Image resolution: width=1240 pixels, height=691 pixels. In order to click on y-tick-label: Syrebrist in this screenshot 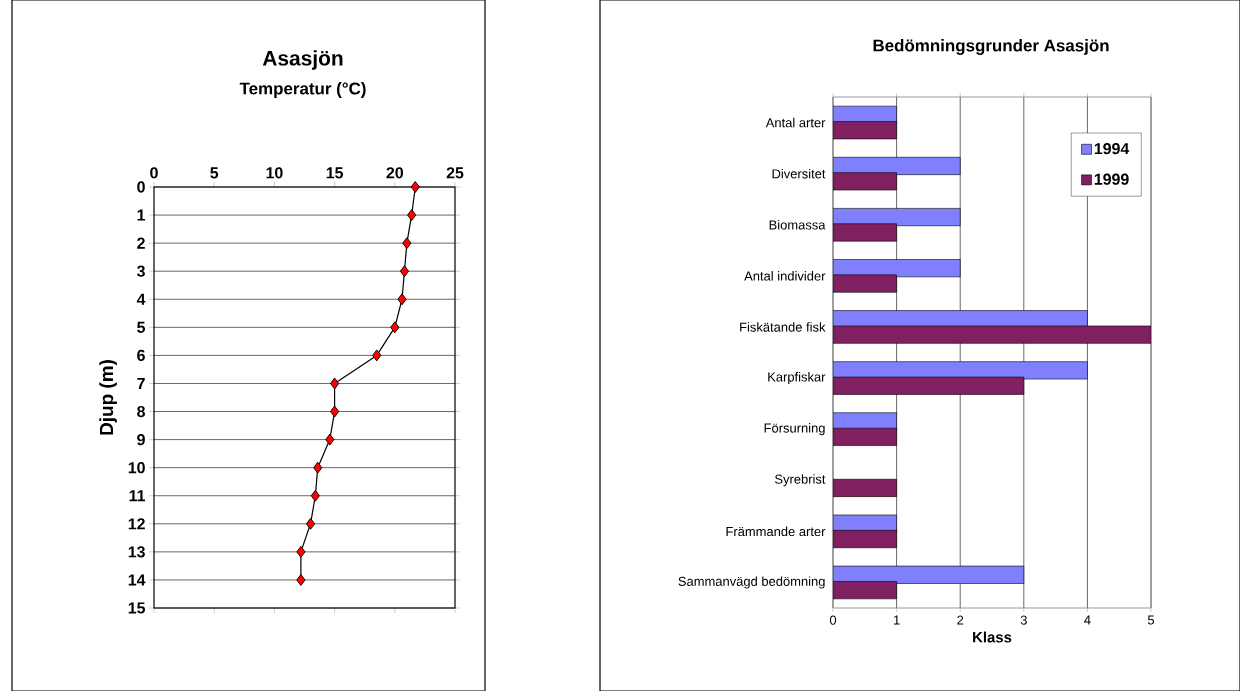, I will do `click(800, 480)`.